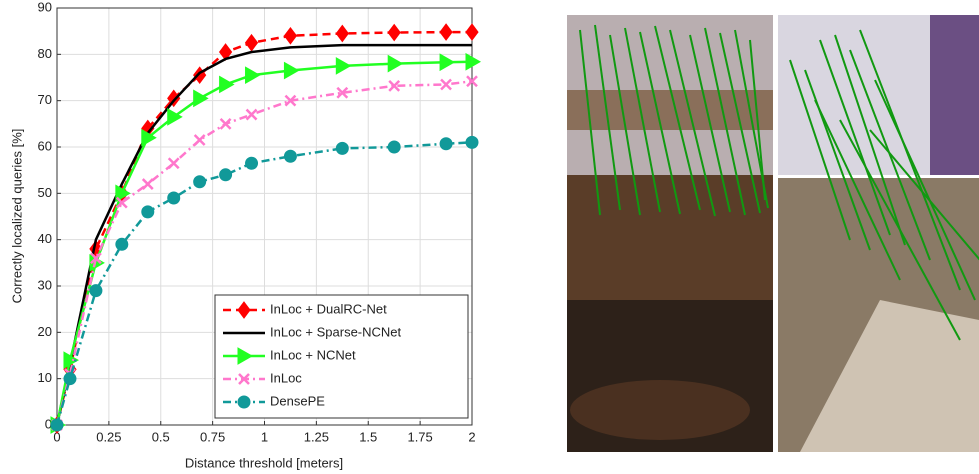 The height and width of the screenshot is (474, 979). I want to click on table, so click(660, 410).